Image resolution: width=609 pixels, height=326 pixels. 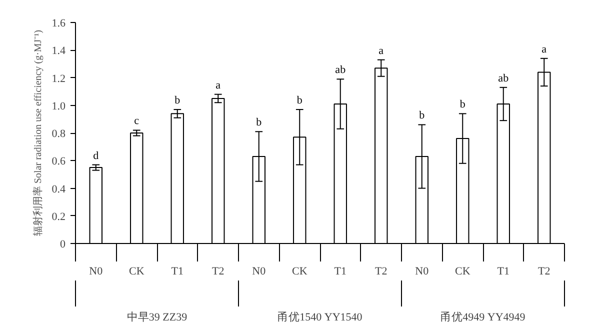 What do you see at coordinates (63, 244) in the screenshot?
I see `y-tick-label: 0` at bounding box center [63, 244].